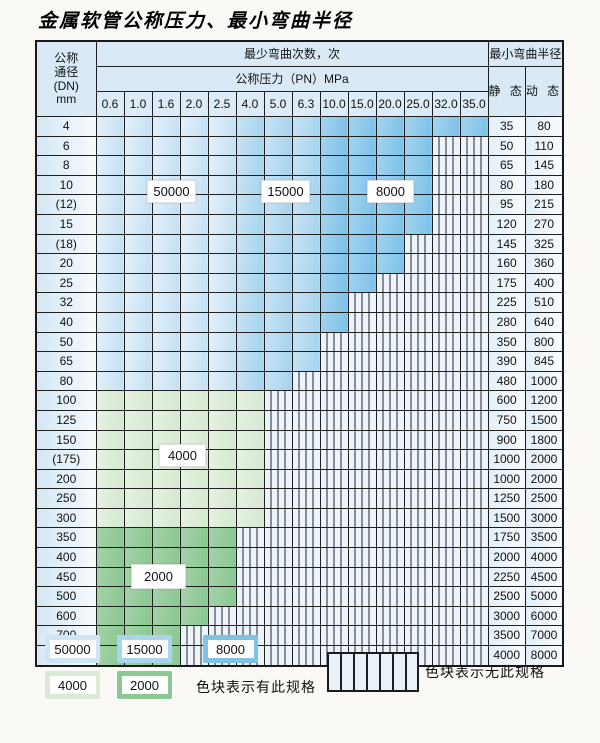 The image size is (600, 743). Describe the element at coordinates (144, 649) in the screenshot. I see `legend-swatch: 15000` at that location.